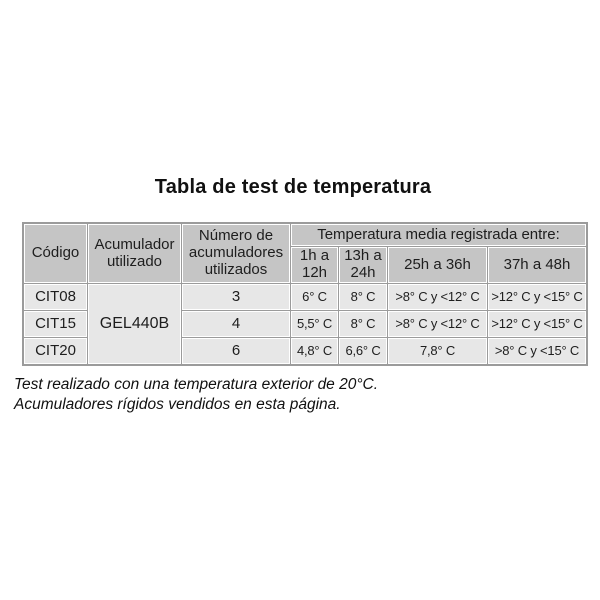 Image resolution: width=600 pixels, height=600 pixels. I want to click on header-cell-numero: Número de acumuladores utilizados, so click(236, 253).